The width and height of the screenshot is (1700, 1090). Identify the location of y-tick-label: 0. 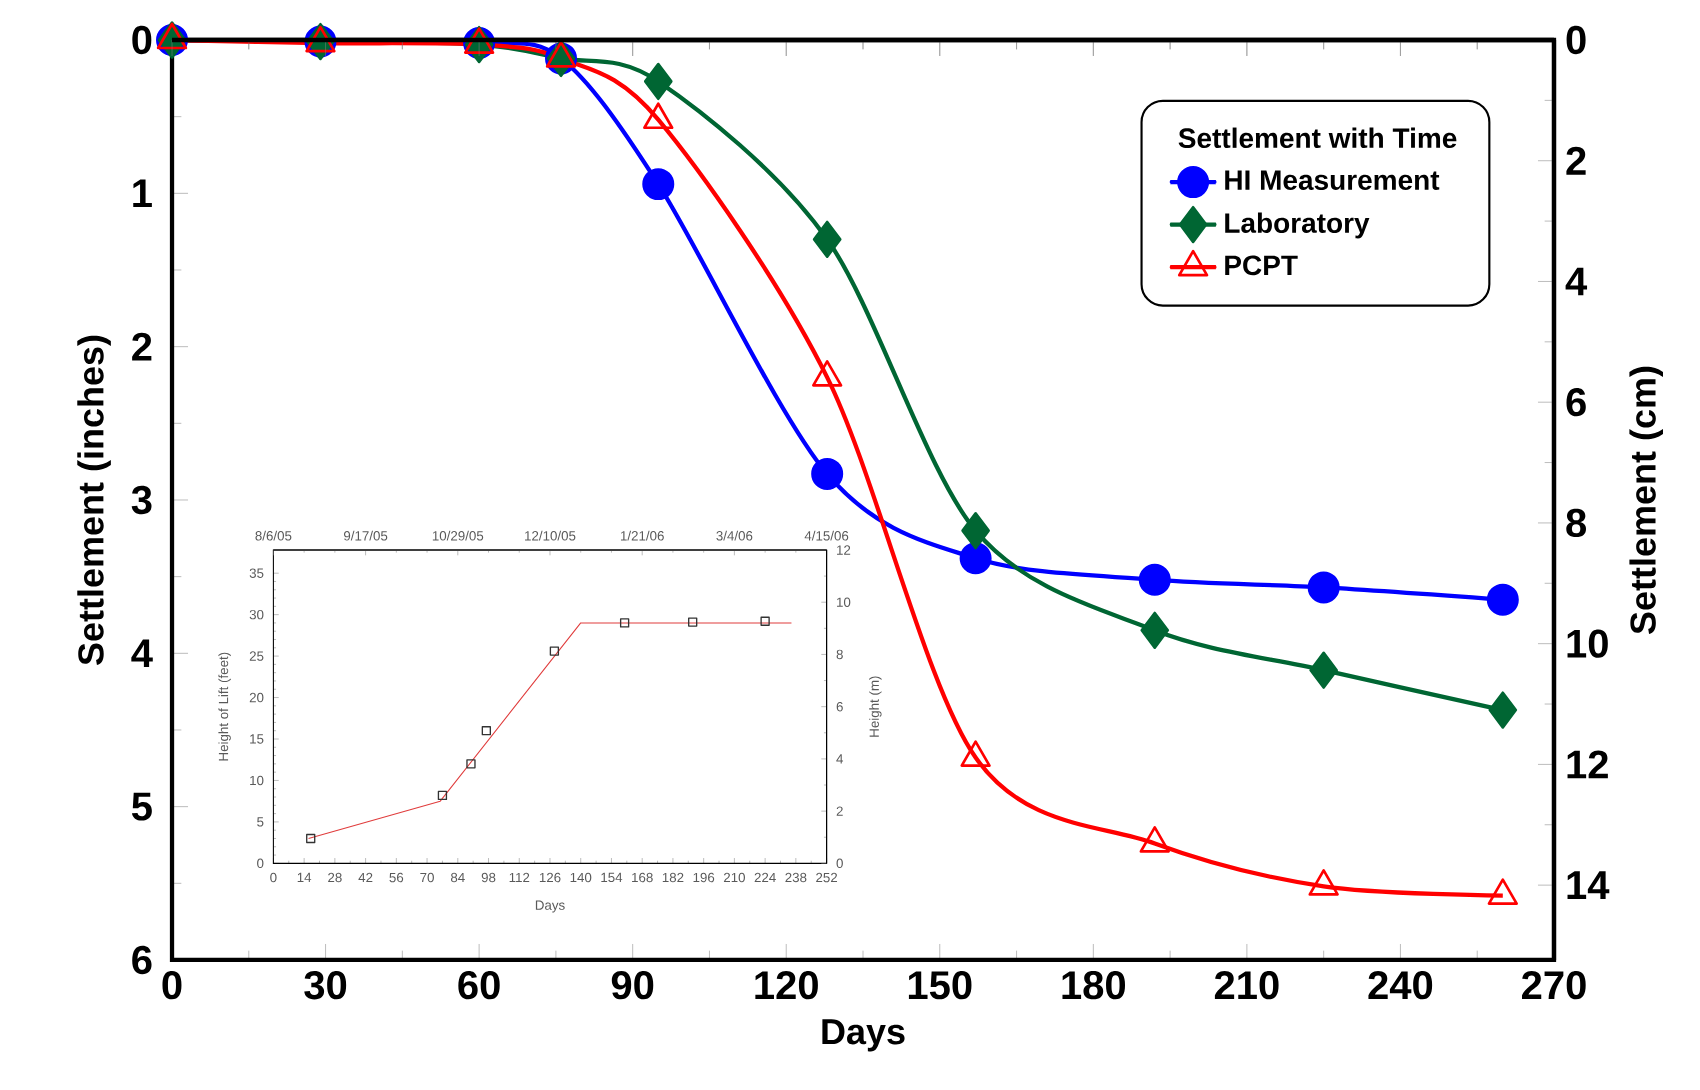
(142, 40).